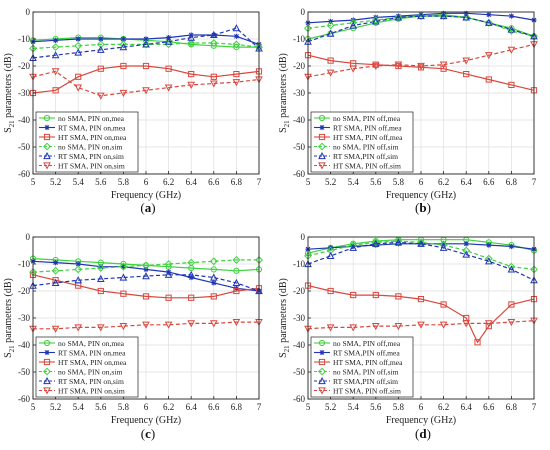 This screenshot has height=450, width=550. Describe the element at coordinates (146, 182) in the screenshot. I see `x-tick-label: 6` at that location.